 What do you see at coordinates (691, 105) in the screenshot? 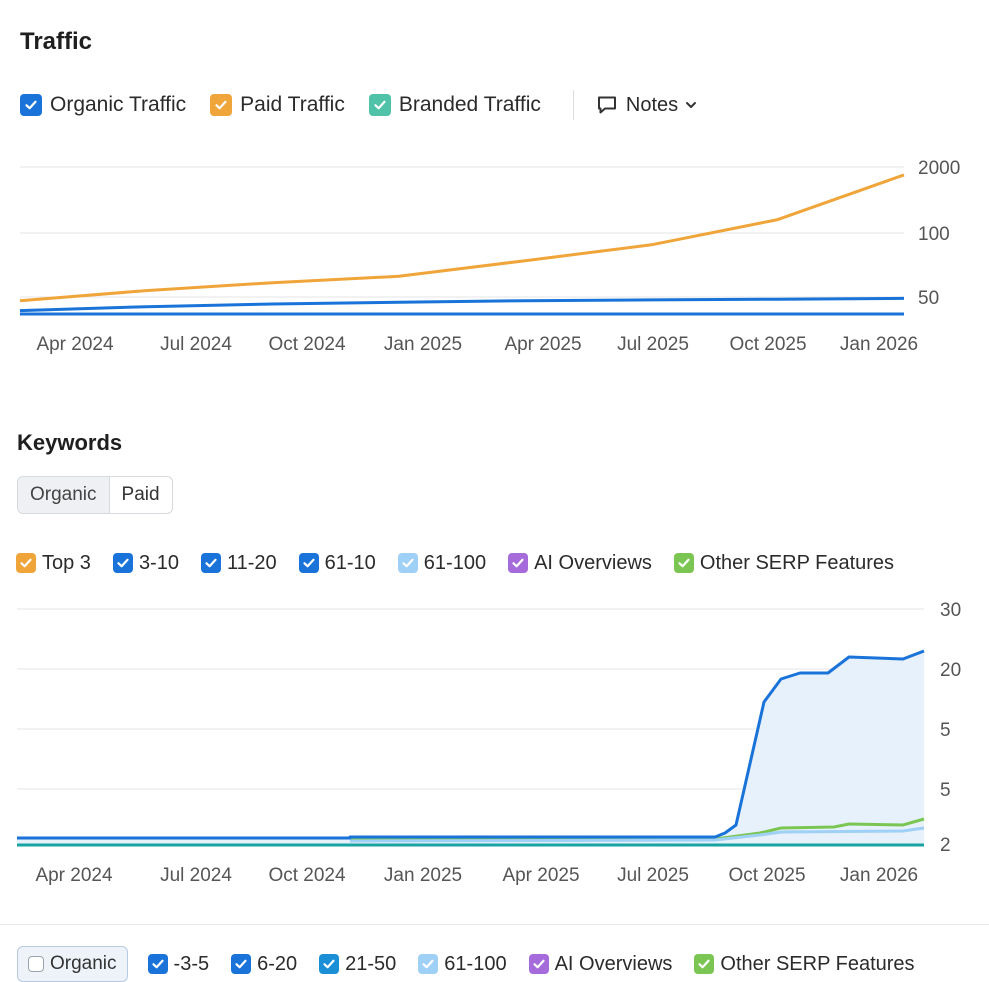
I see `chevron-down-icon` at bounding box center [691, 105].